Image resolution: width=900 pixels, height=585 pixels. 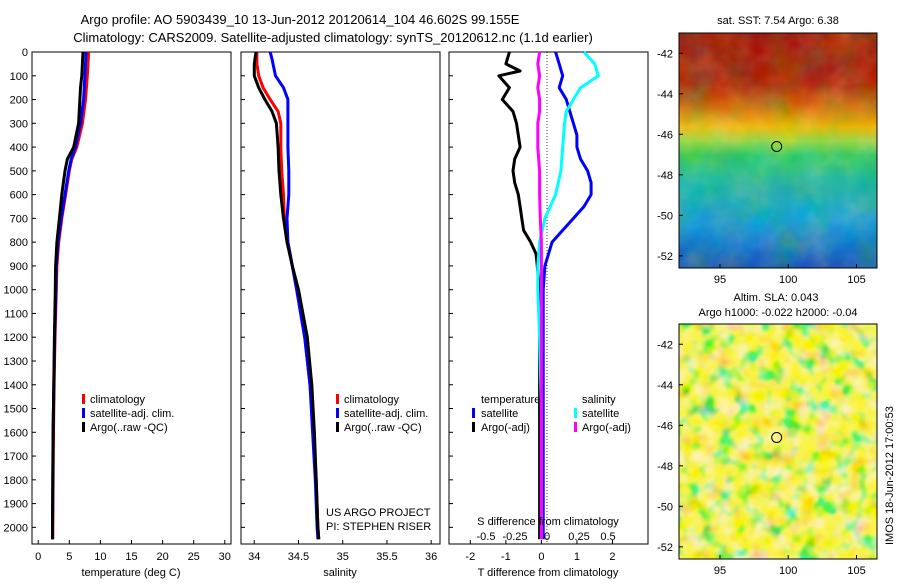 I want to click on legend-swatch-satellite, so click(x=83, y=413).